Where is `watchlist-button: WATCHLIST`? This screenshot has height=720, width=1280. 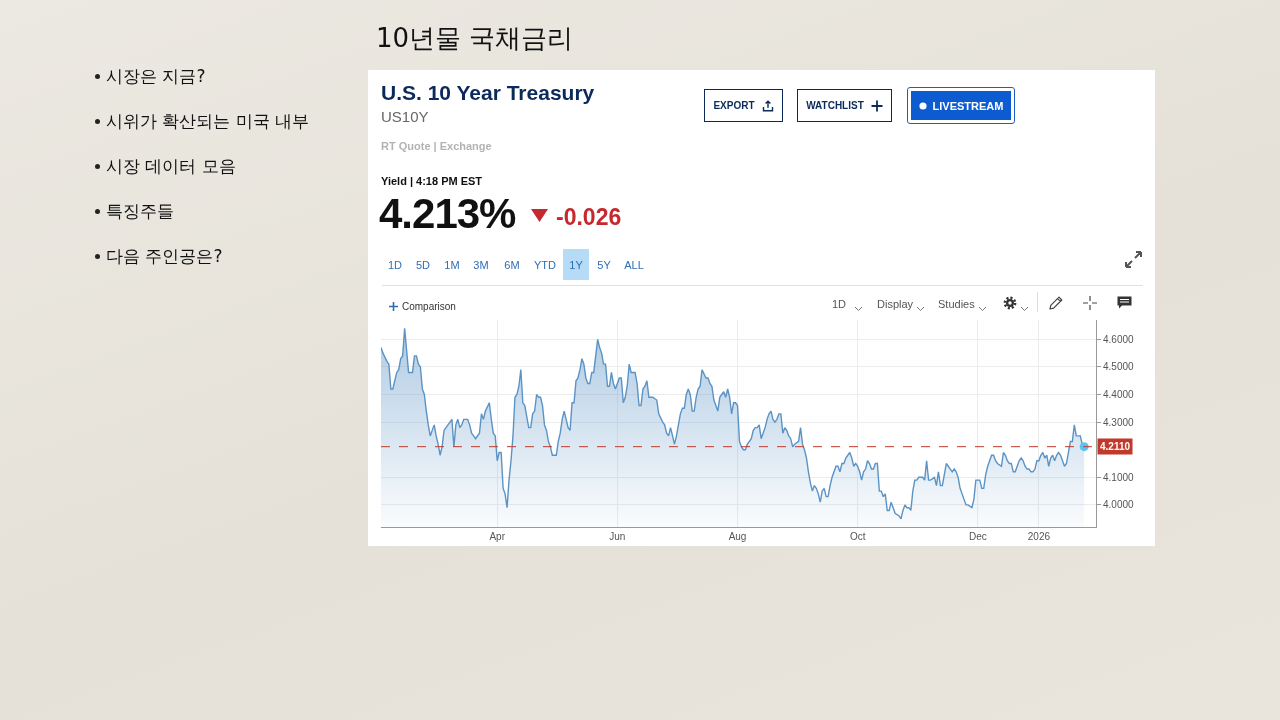 watchlist-button: WATCHLIST is located at coordinates (844, 105).